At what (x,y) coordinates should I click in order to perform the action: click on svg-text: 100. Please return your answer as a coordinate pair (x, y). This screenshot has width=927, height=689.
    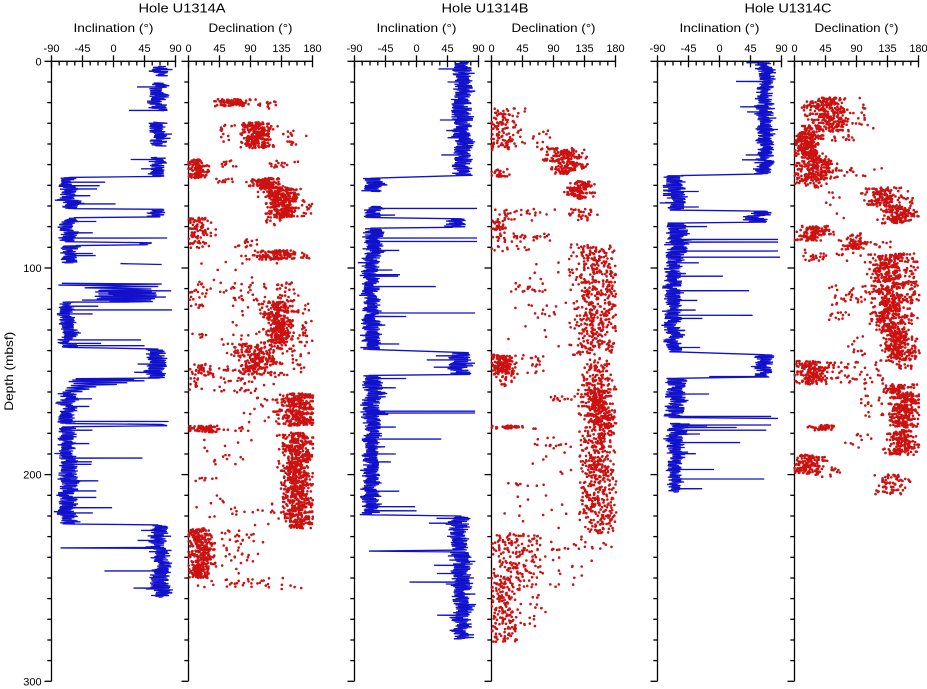
    Looking at the image, I should click on (32, 269).